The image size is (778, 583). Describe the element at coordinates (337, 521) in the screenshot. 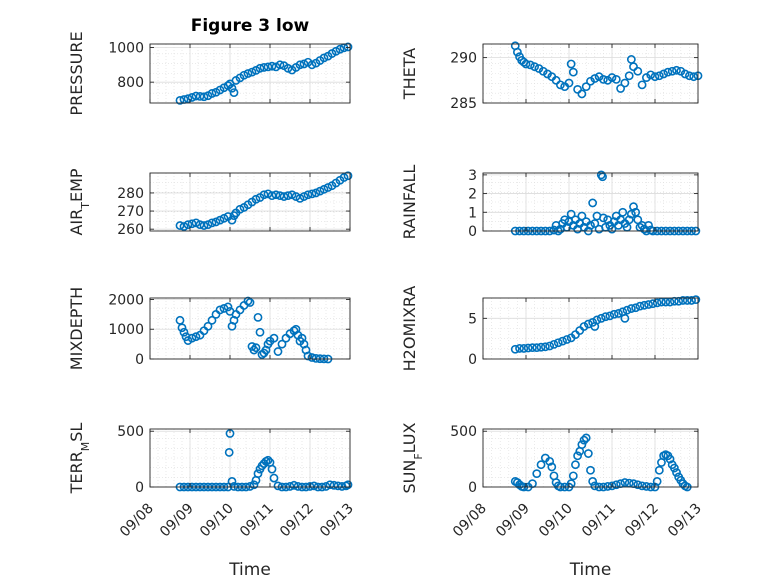

I see `x-tick-label: 09/13` at that location.